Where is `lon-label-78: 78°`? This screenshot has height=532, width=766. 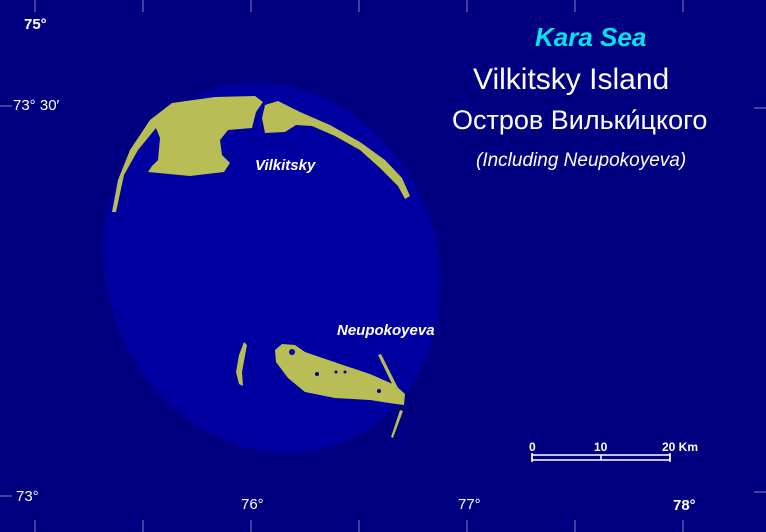 lon-label-78: 78° is located at coordinates (684, 505).